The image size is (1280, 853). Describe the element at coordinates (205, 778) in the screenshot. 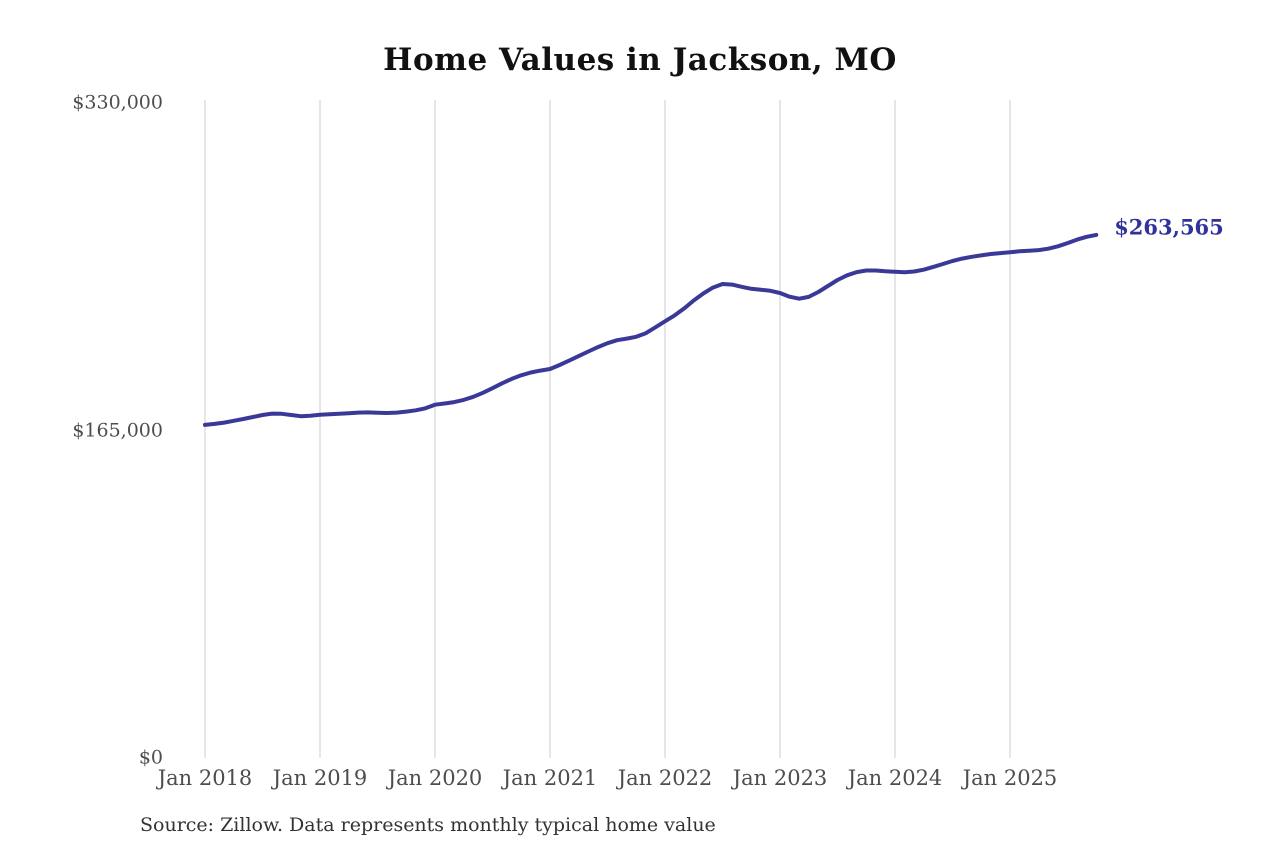

I see `x-axis-tick-label: Jan 2018` at that location.